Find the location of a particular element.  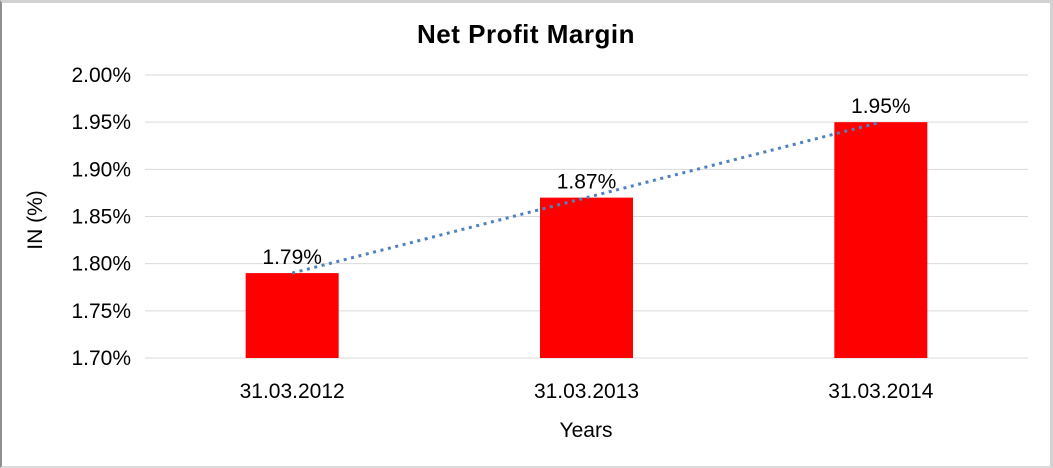

bar-value-label: 1.95% is located at coordinates (881, 106).